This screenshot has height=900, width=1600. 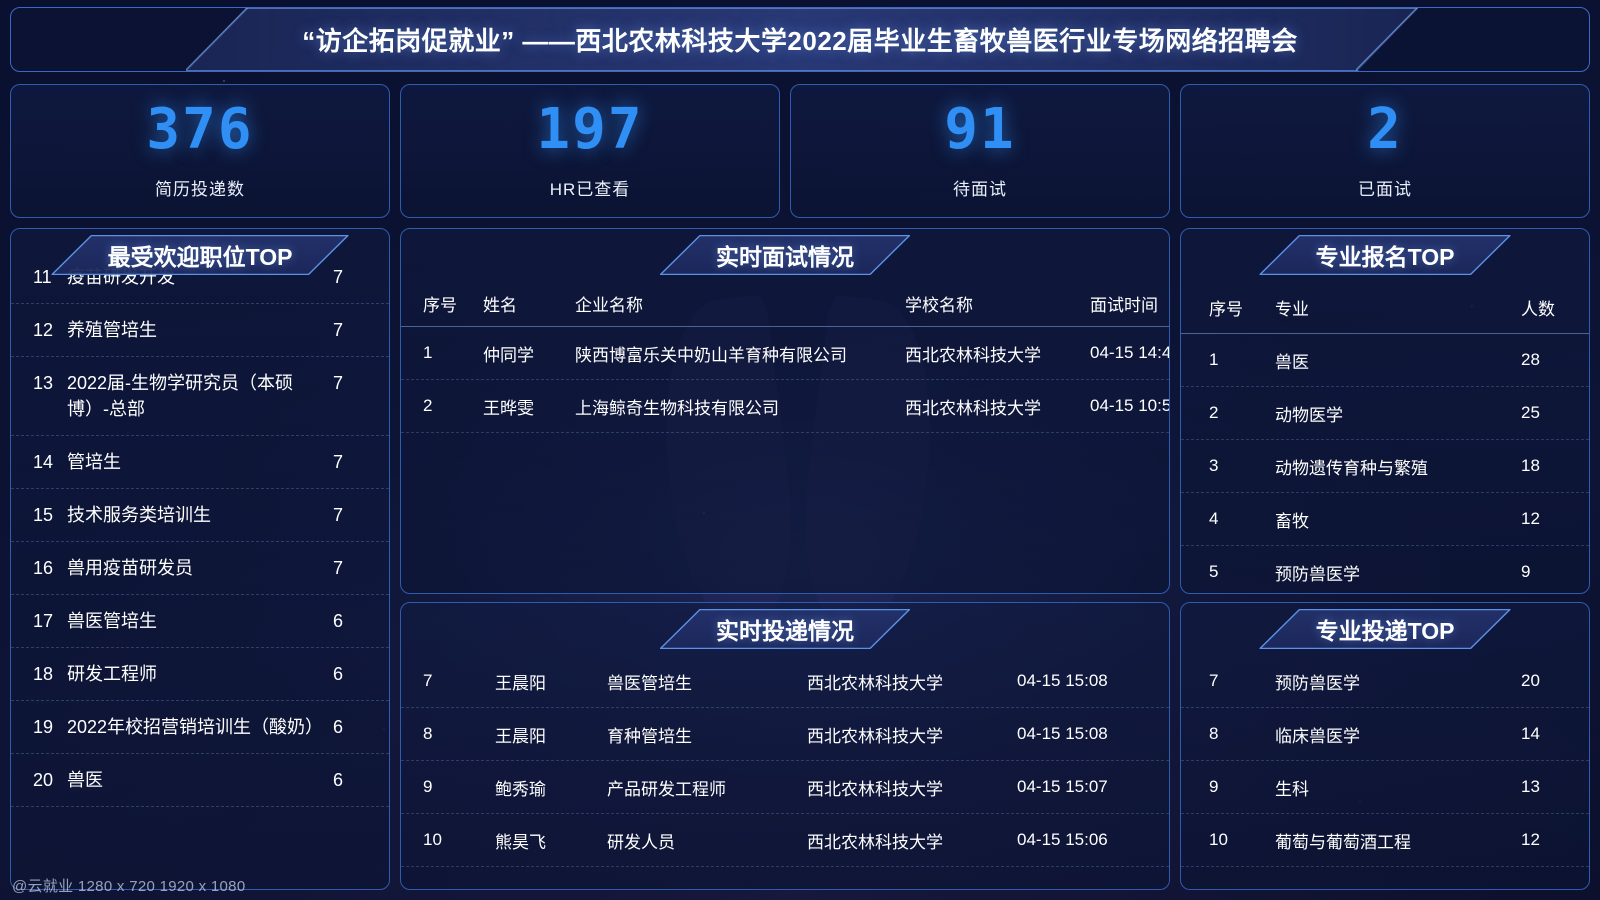 I want to click on col-name-header: 姓名, so click(x=500, y=305).